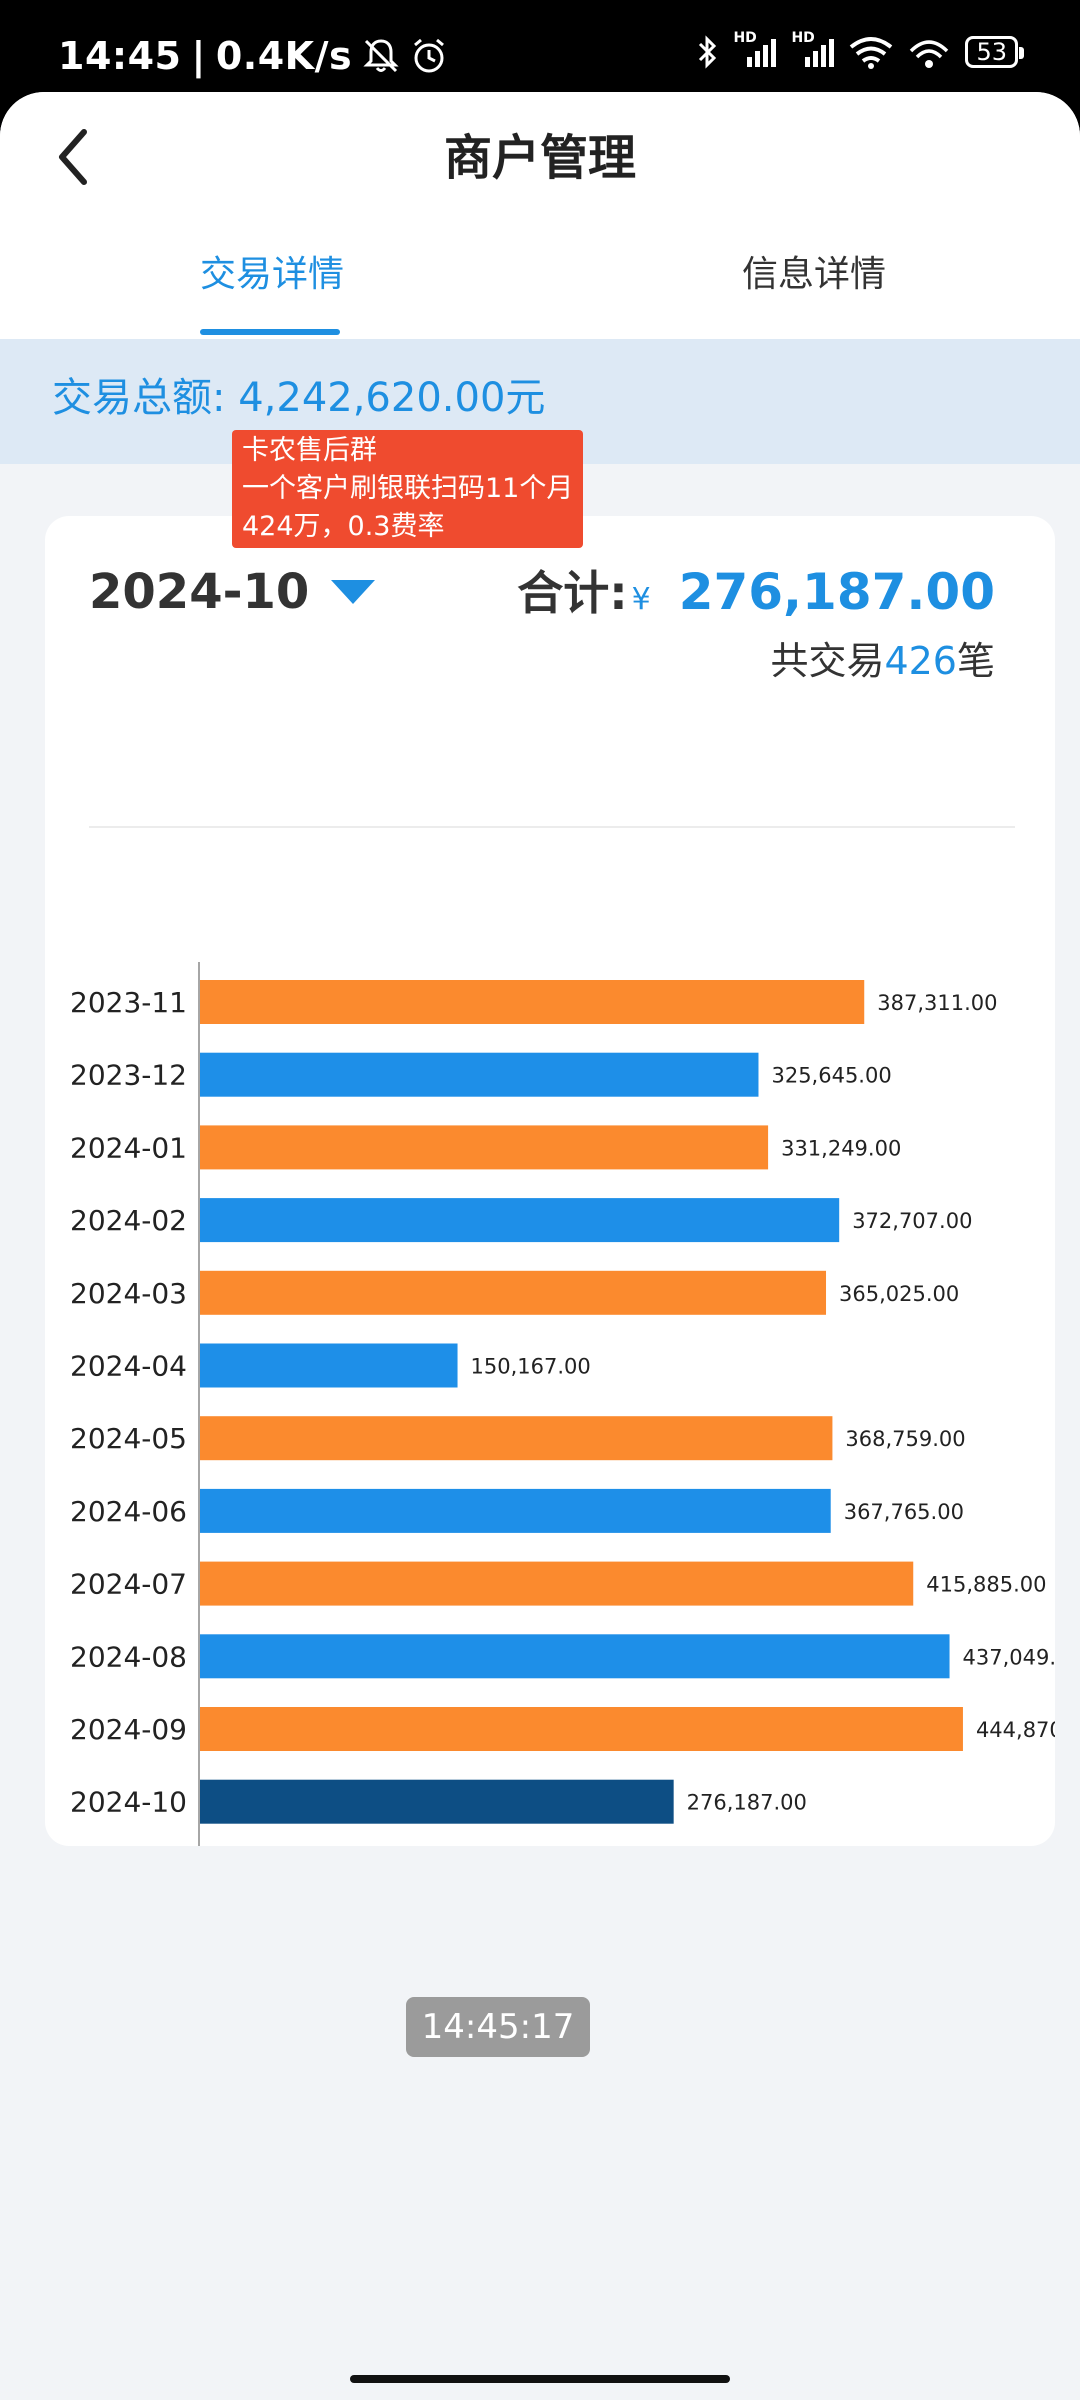 The height and width of the screenshot is (2400, 1080). What do you see at coordinates (128, 1729) in the screenshot?
I see `category-label: 2024-09` at bounding box center [128, 1729].